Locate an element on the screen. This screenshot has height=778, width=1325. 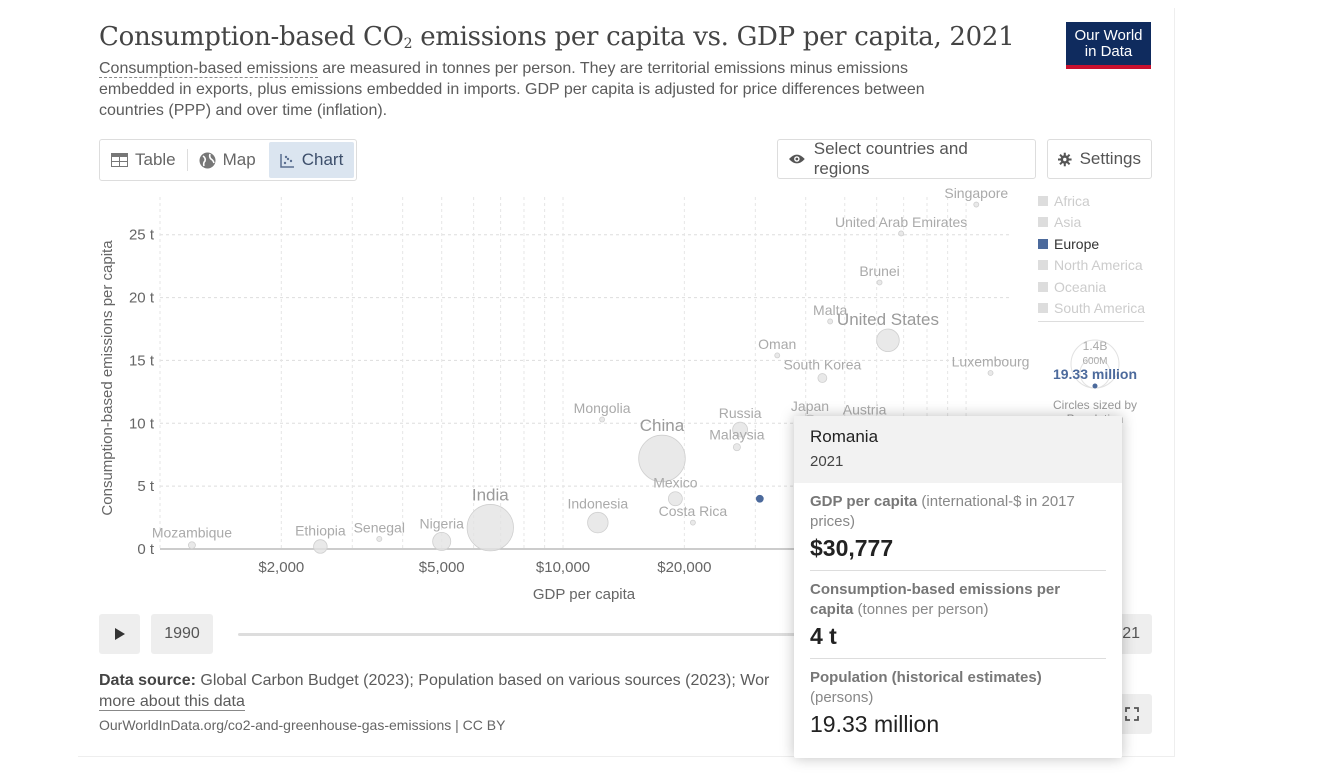
tab-divider is located at coordinates (187, 160).